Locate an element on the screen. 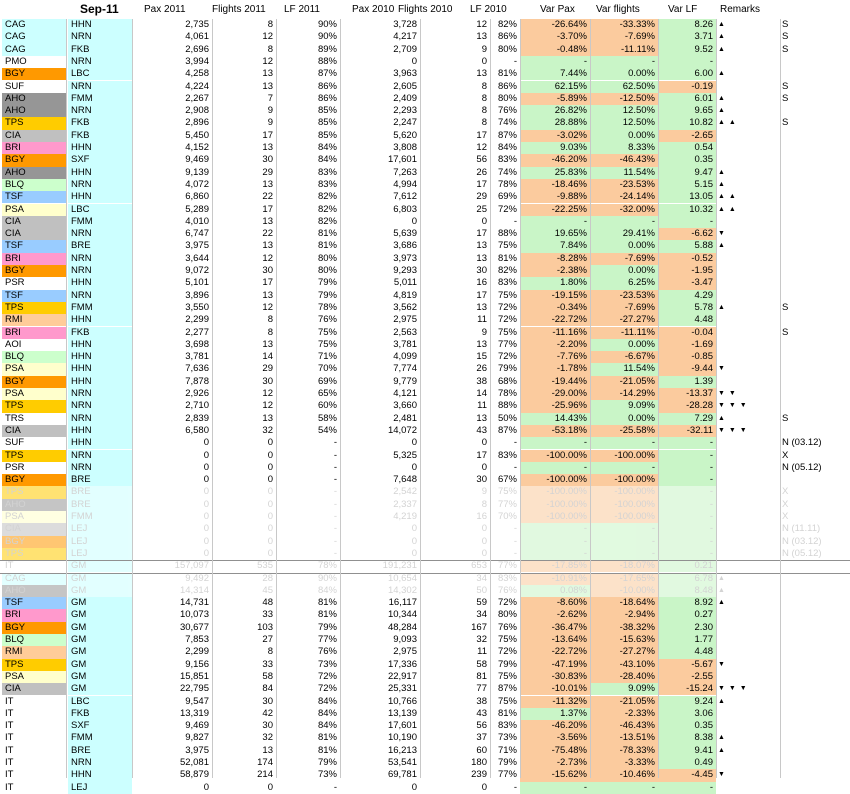 Image resolution: width=850 pixels, height=794 pixels. var-pax-cell: 62.15% is located at coordinates (555, 86).